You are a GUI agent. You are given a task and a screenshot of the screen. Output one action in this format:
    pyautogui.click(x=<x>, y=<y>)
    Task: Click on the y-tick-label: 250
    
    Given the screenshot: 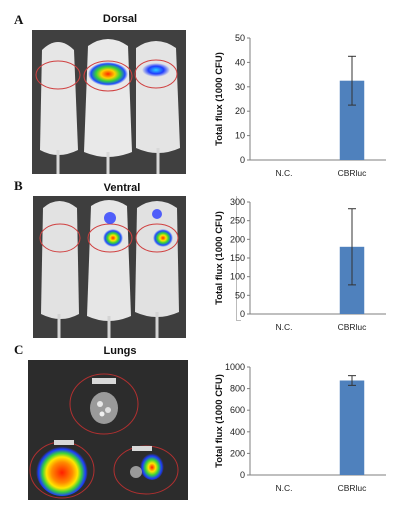 What is the action you would take?
    pyautogui.click(x=237, y=221)
    